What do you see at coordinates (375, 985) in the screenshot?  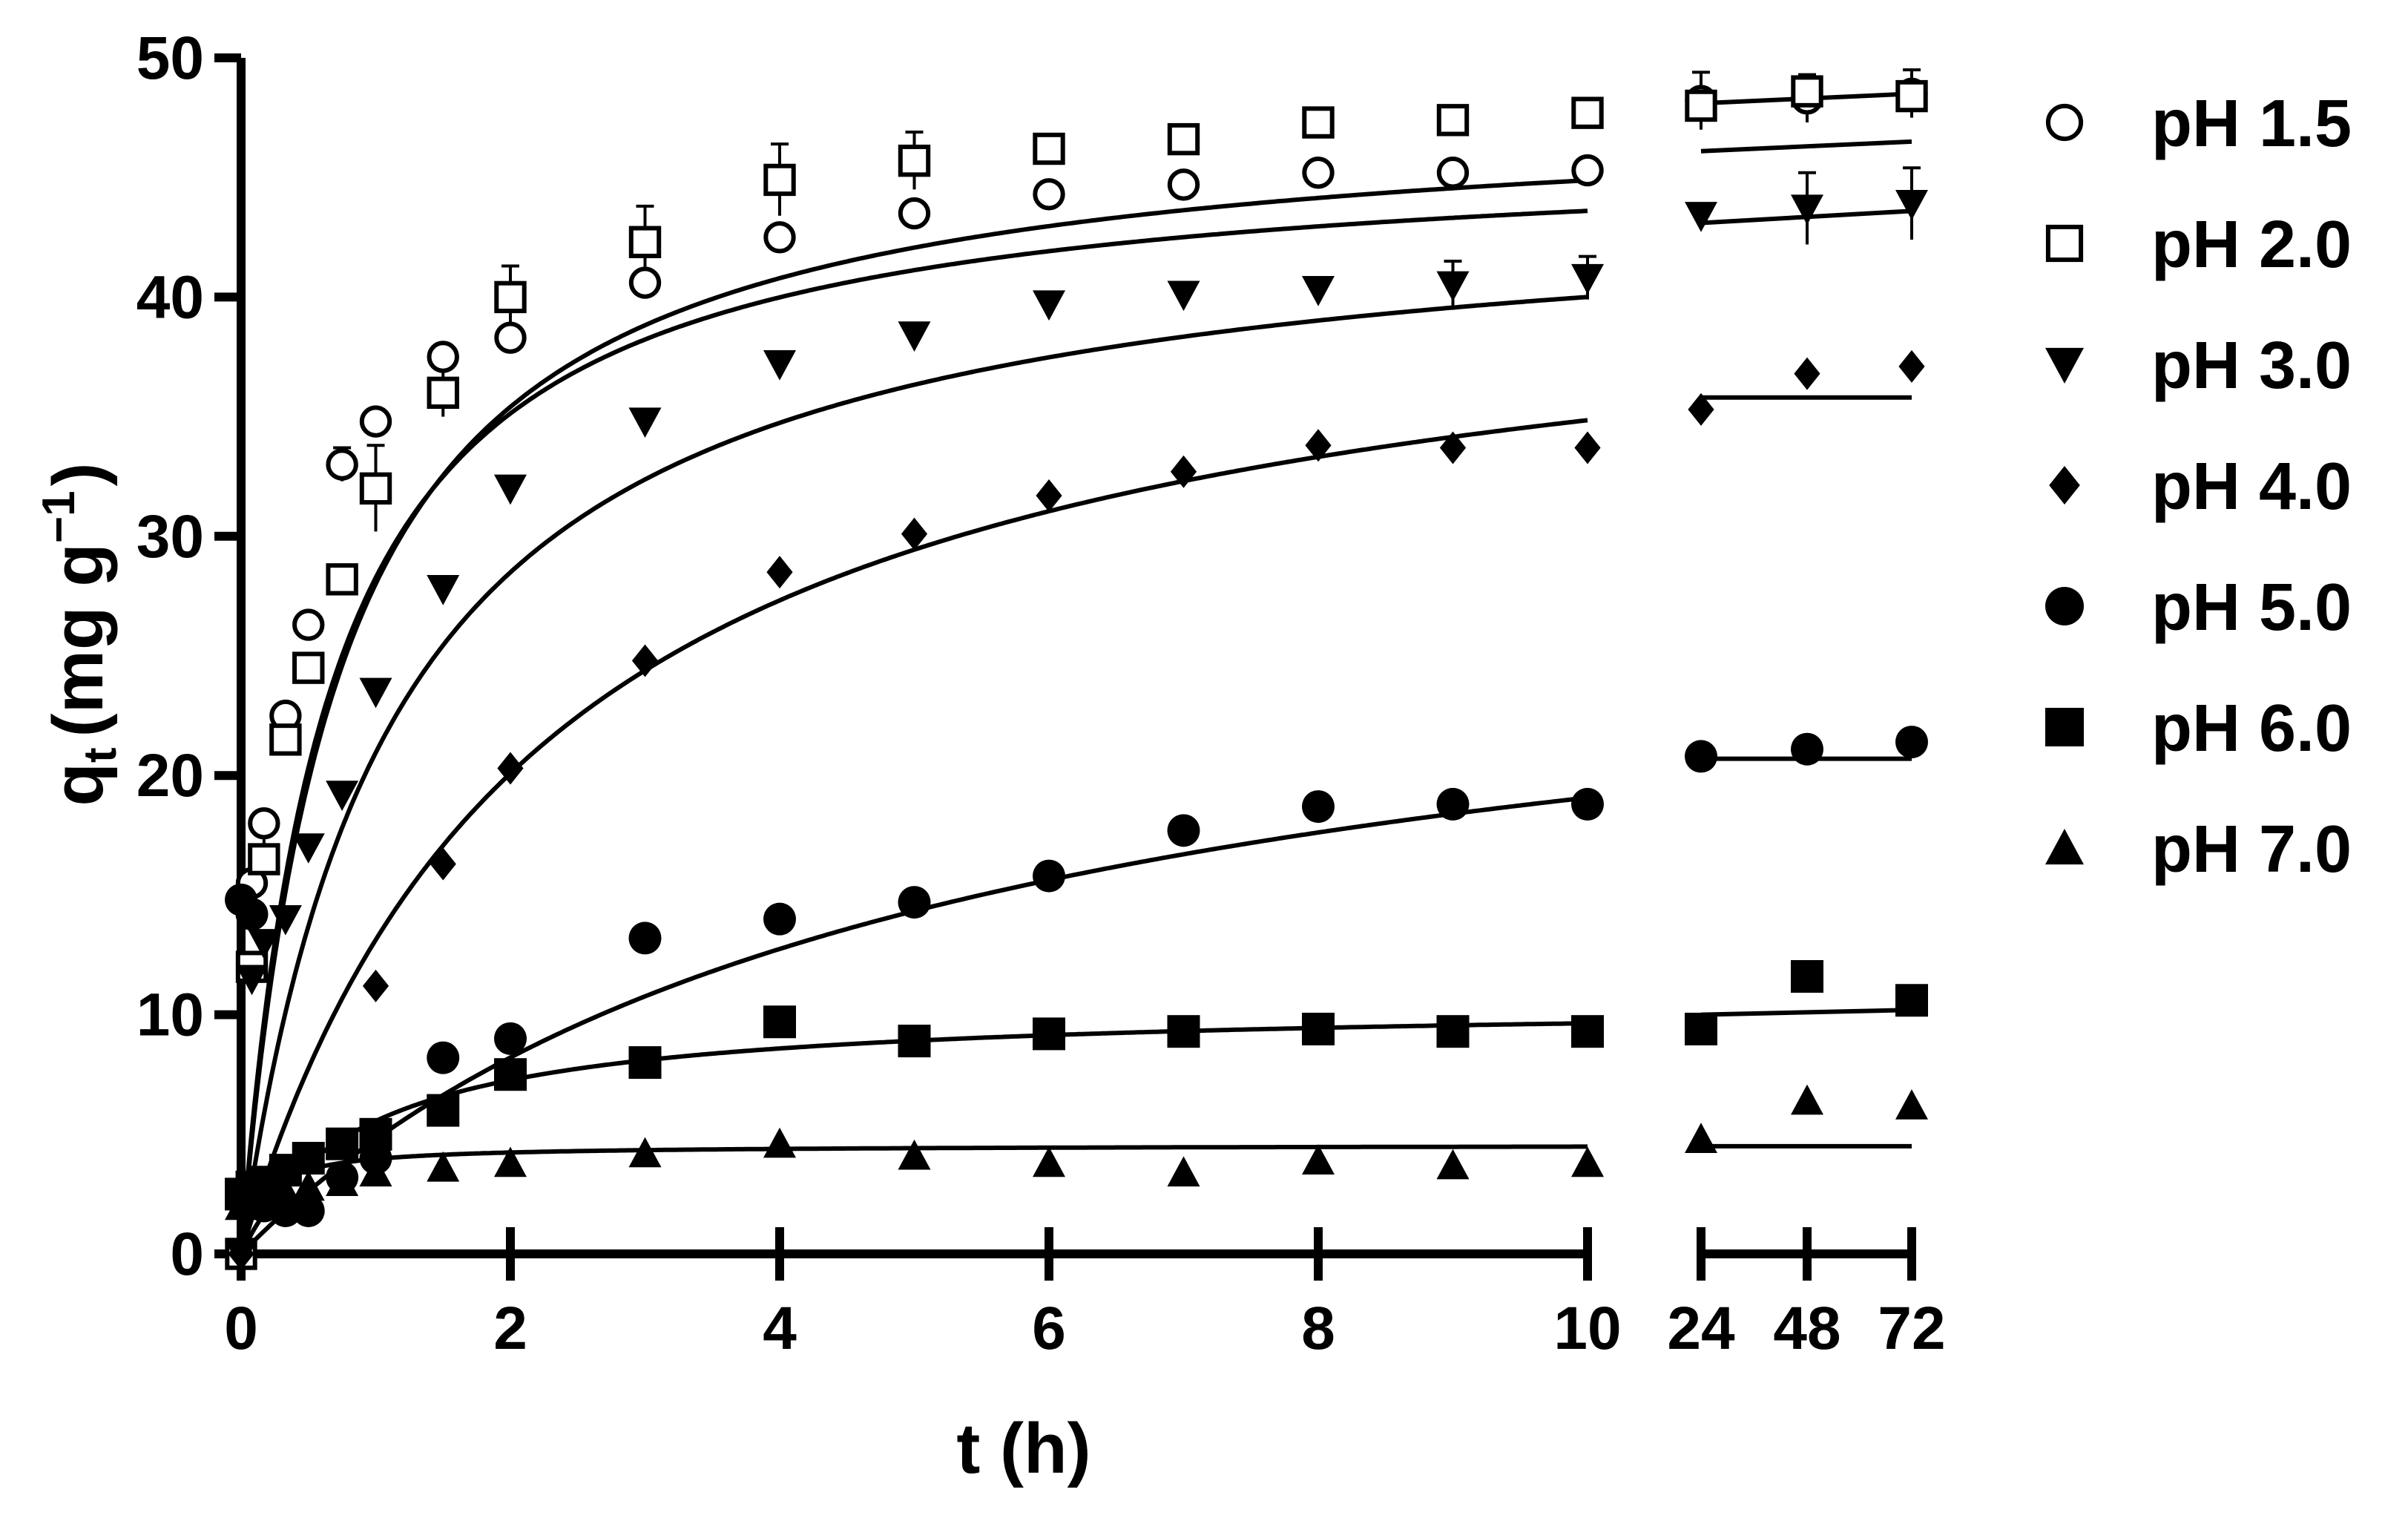 I see `point-ph-4.0-1` at bounding box center [375, 985].